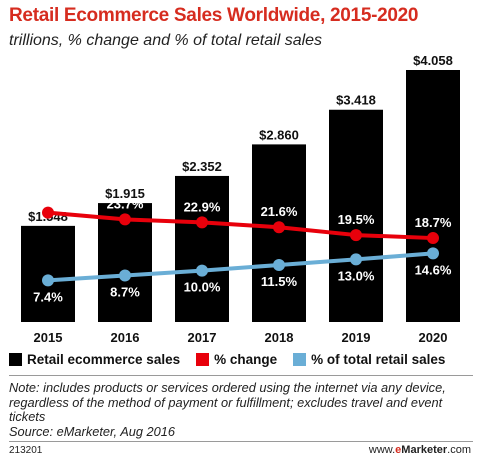 Image resolution: width=480 pixels, height=464 pixels. I want to click on legend-item-percent-total: % of total retail sales, so click(369, 359).